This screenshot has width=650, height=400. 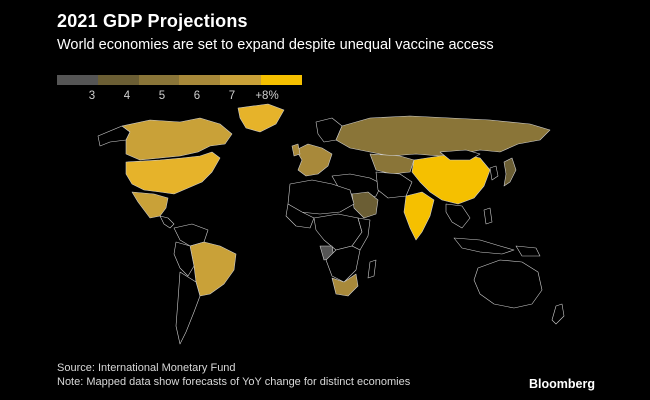 I want to click on legend-label-3: 3, so click(x=92, y=96).